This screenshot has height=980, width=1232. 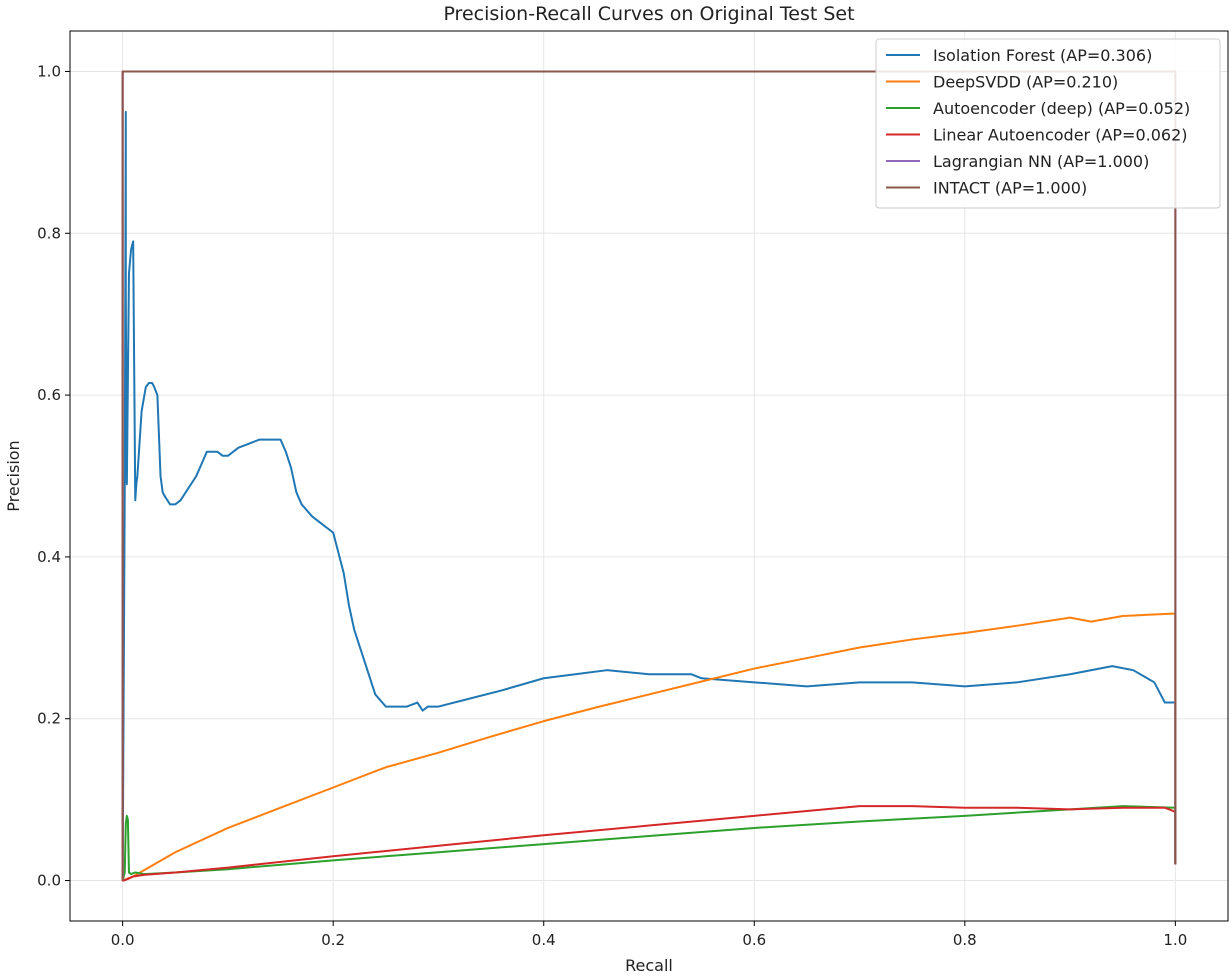 What do you see at coordinates (13, 475) in the screenshot?
I see `y-axis-label: Precision` at bounding box center [13, 475].